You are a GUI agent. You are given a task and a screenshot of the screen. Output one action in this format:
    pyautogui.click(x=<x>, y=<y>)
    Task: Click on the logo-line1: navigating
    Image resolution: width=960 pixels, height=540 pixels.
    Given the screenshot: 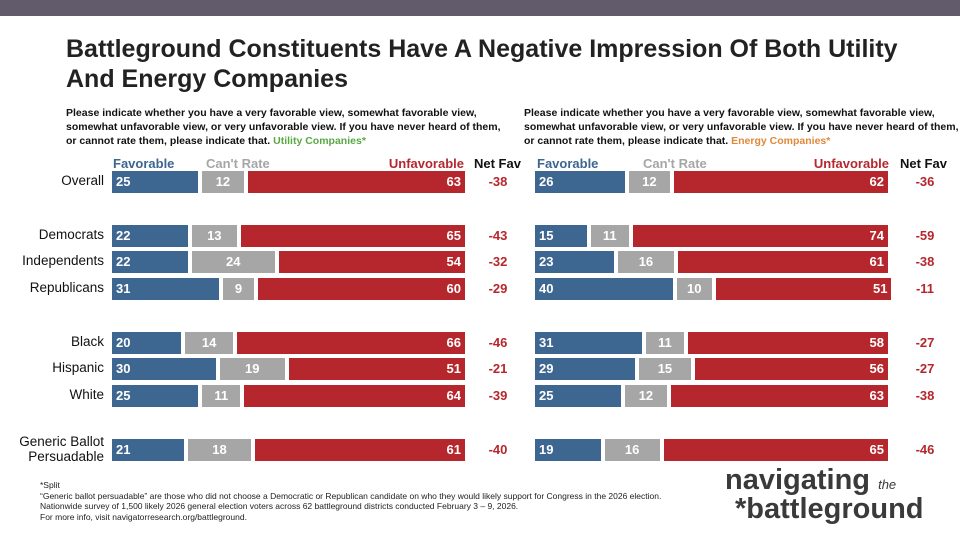 What is the action you would take?
    pyautogui.click(x=798, y=480)
    